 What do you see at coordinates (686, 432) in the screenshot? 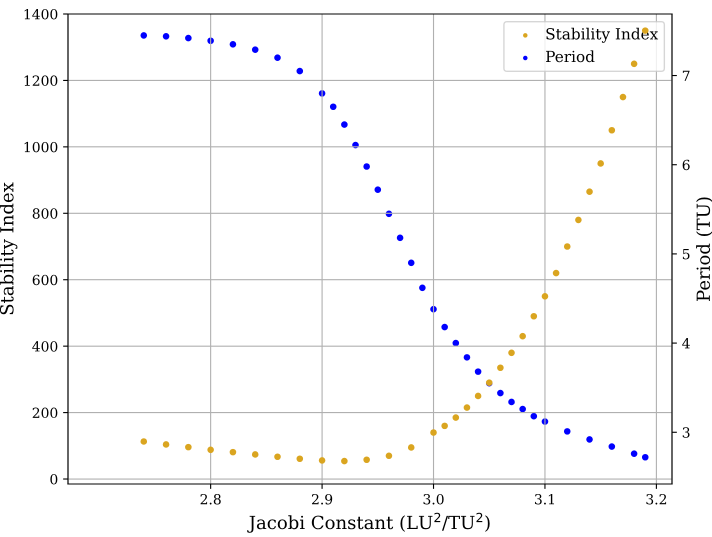
I see `y2-tick-label: 3` at bounding box center [686, 432].